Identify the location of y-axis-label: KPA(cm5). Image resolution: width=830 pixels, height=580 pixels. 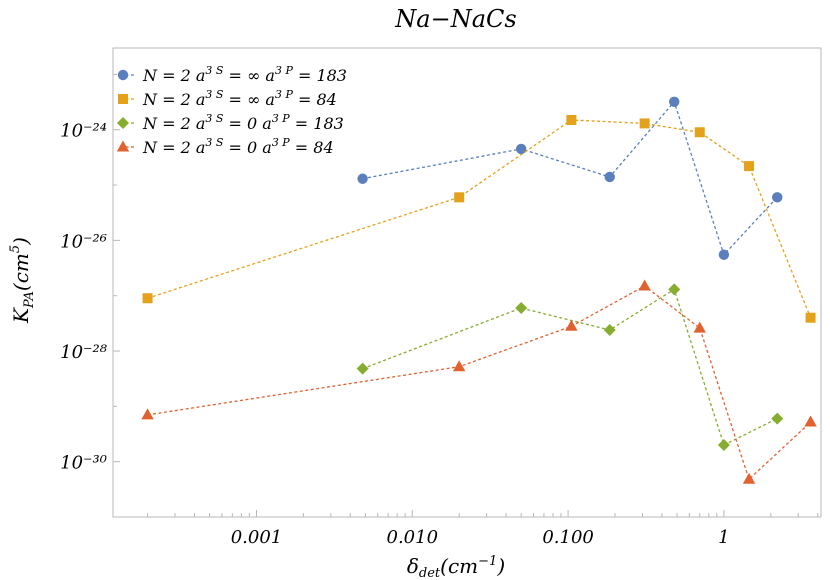
(22, 280).